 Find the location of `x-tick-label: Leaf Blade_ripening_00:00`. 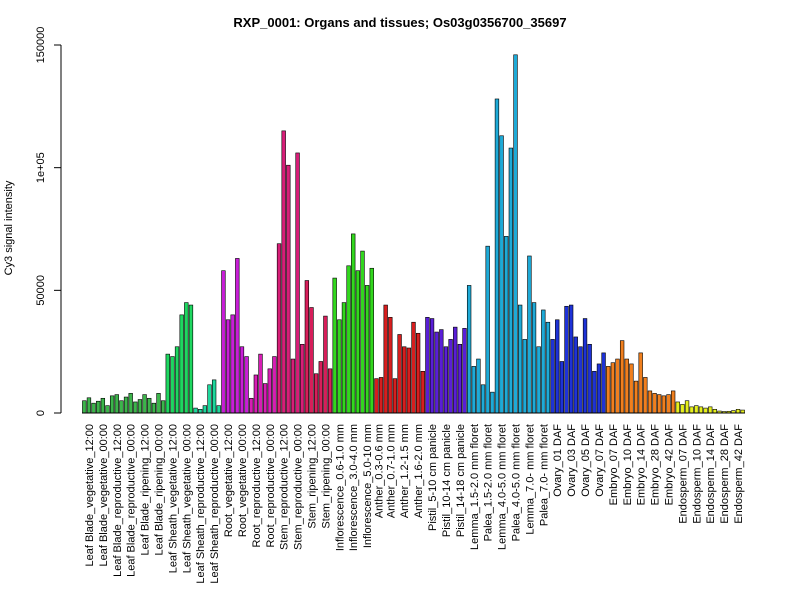

x-tick-label: Leaf Blade_ripening_00:00 is located at coordinates (160, 490).